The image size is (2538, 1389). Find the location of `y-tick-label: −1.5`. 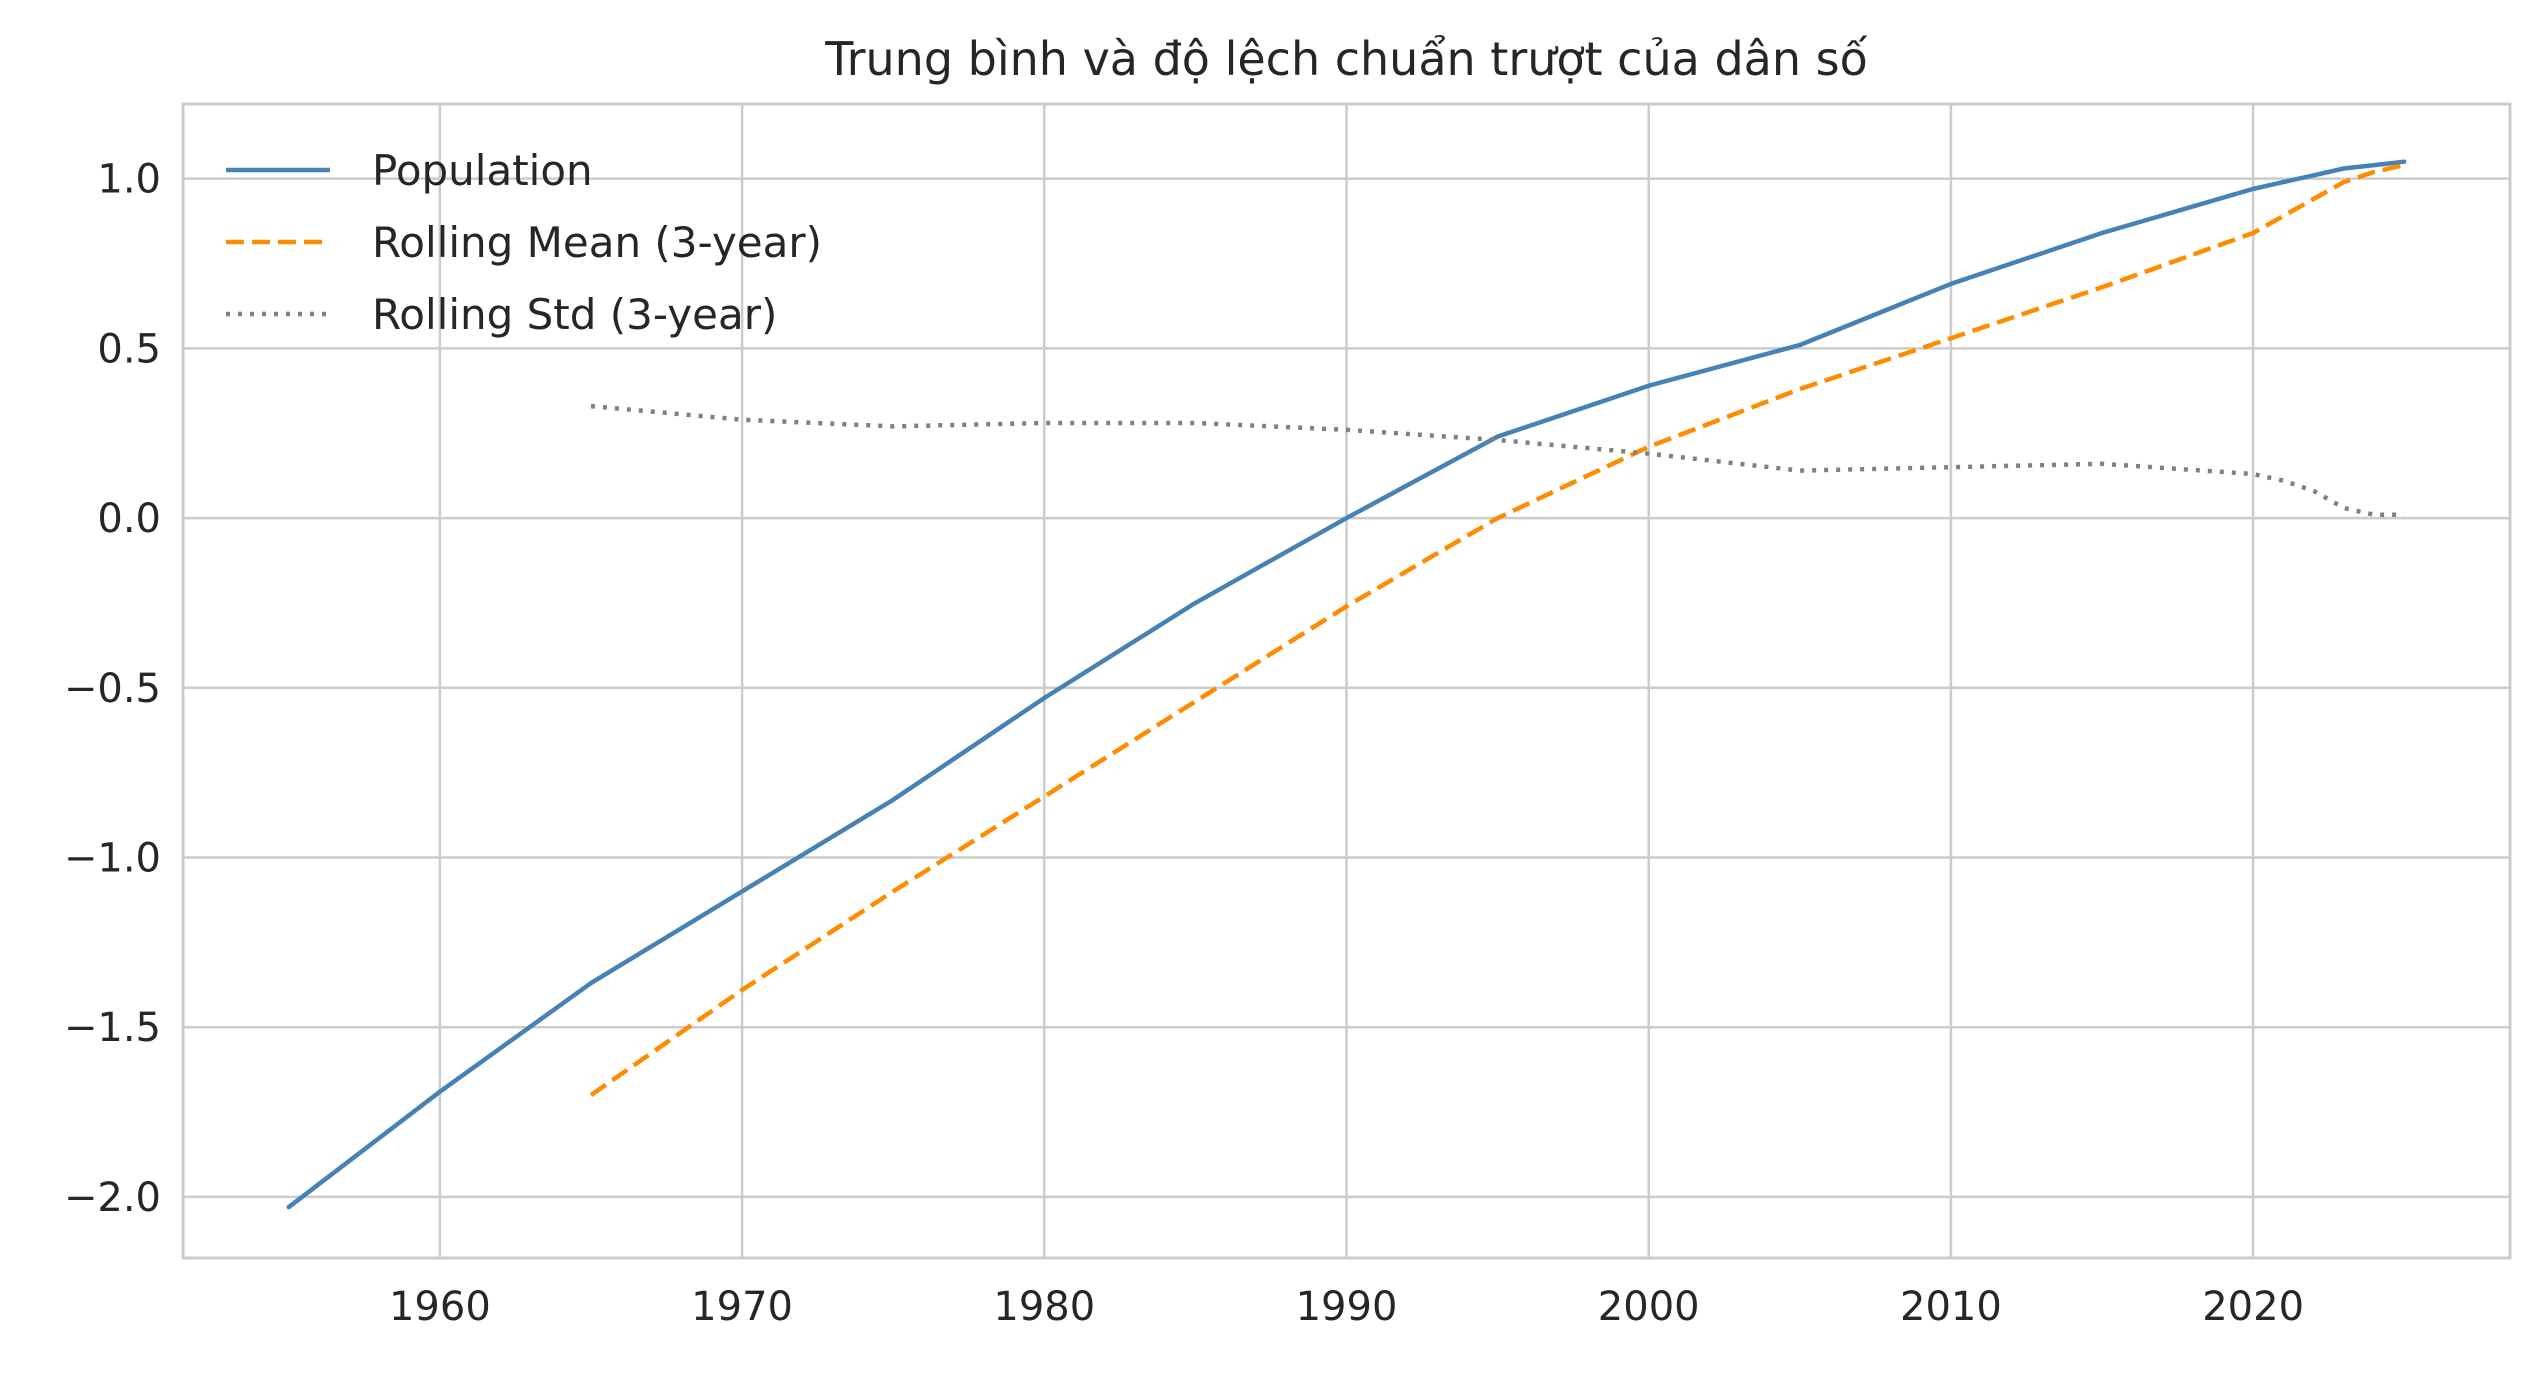

y-tick-label: −1.5 is located at coordinates (112, 1028).